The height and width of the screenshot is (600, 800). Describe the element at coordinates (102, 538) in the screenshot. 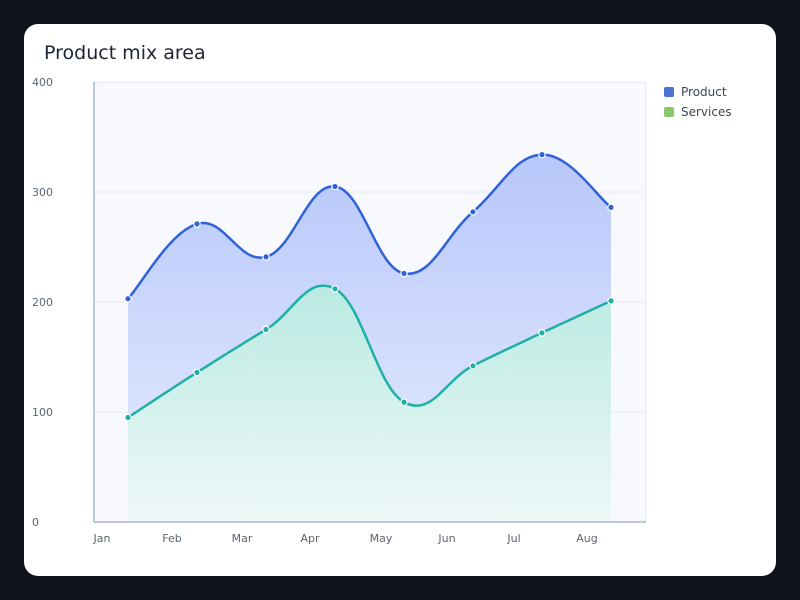

I see `x-tick-label: Jan` at that location.